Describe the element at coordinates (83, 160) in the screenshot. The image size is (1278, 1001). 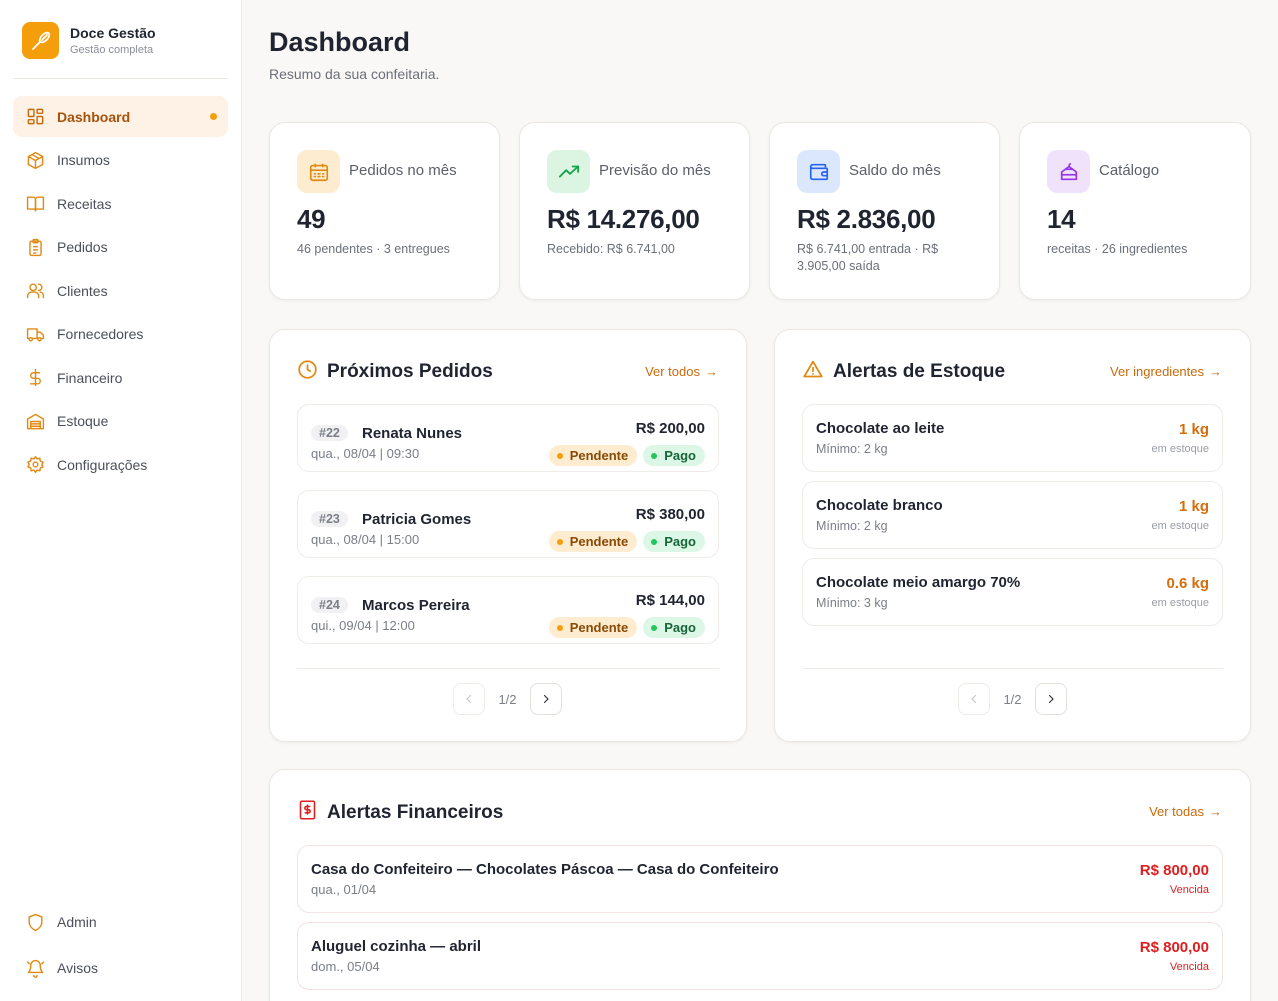
I see `sidebar-item-label: Insumos` at that location.